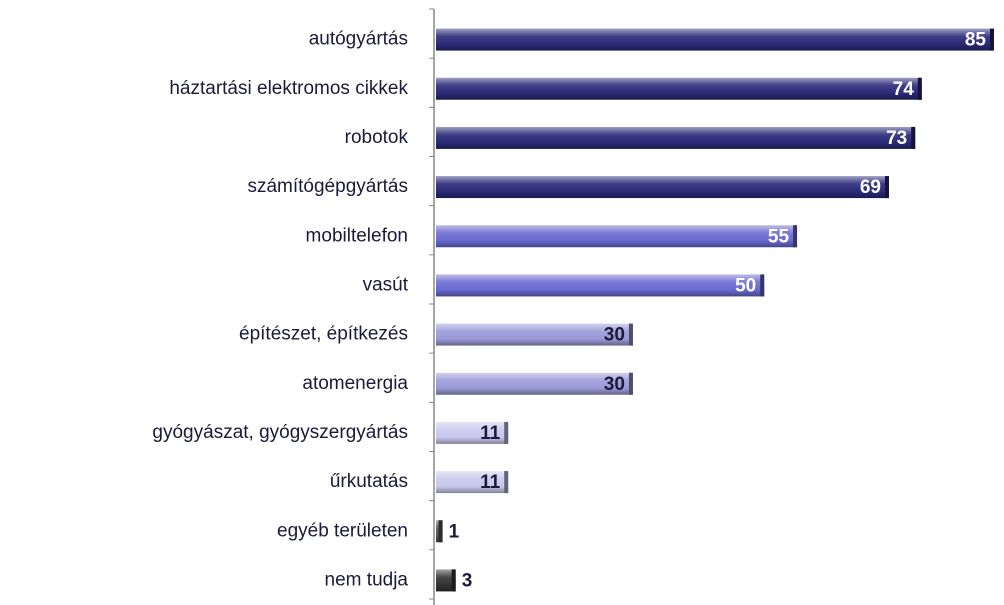 This screenshot has height=605, width=1004. I want to click on category-label: autógyártás, so click(358, 39).